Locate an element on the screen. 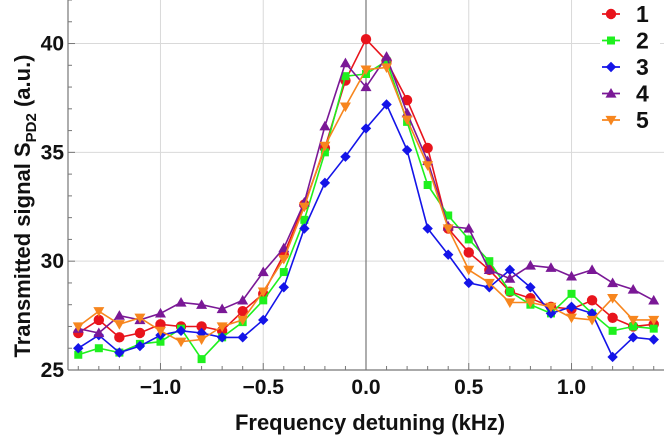 The image size is (664, 438). x-tick-label: −1.0 is located at coordinates (160, 387).